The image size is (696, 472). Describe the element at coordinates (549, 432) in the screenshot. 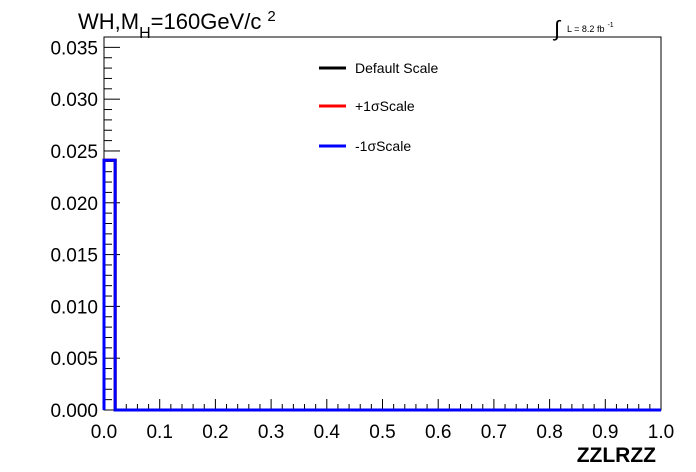

I see `x-tick-label: 0.8` at that location.